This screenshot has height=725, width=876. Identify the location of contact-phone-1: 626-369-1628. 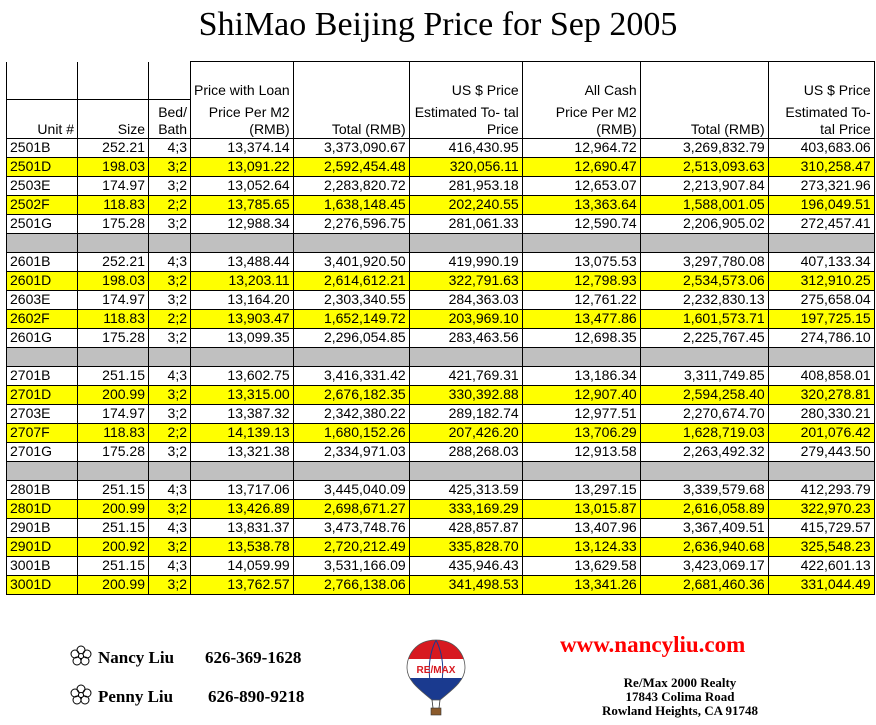
(253, 657).